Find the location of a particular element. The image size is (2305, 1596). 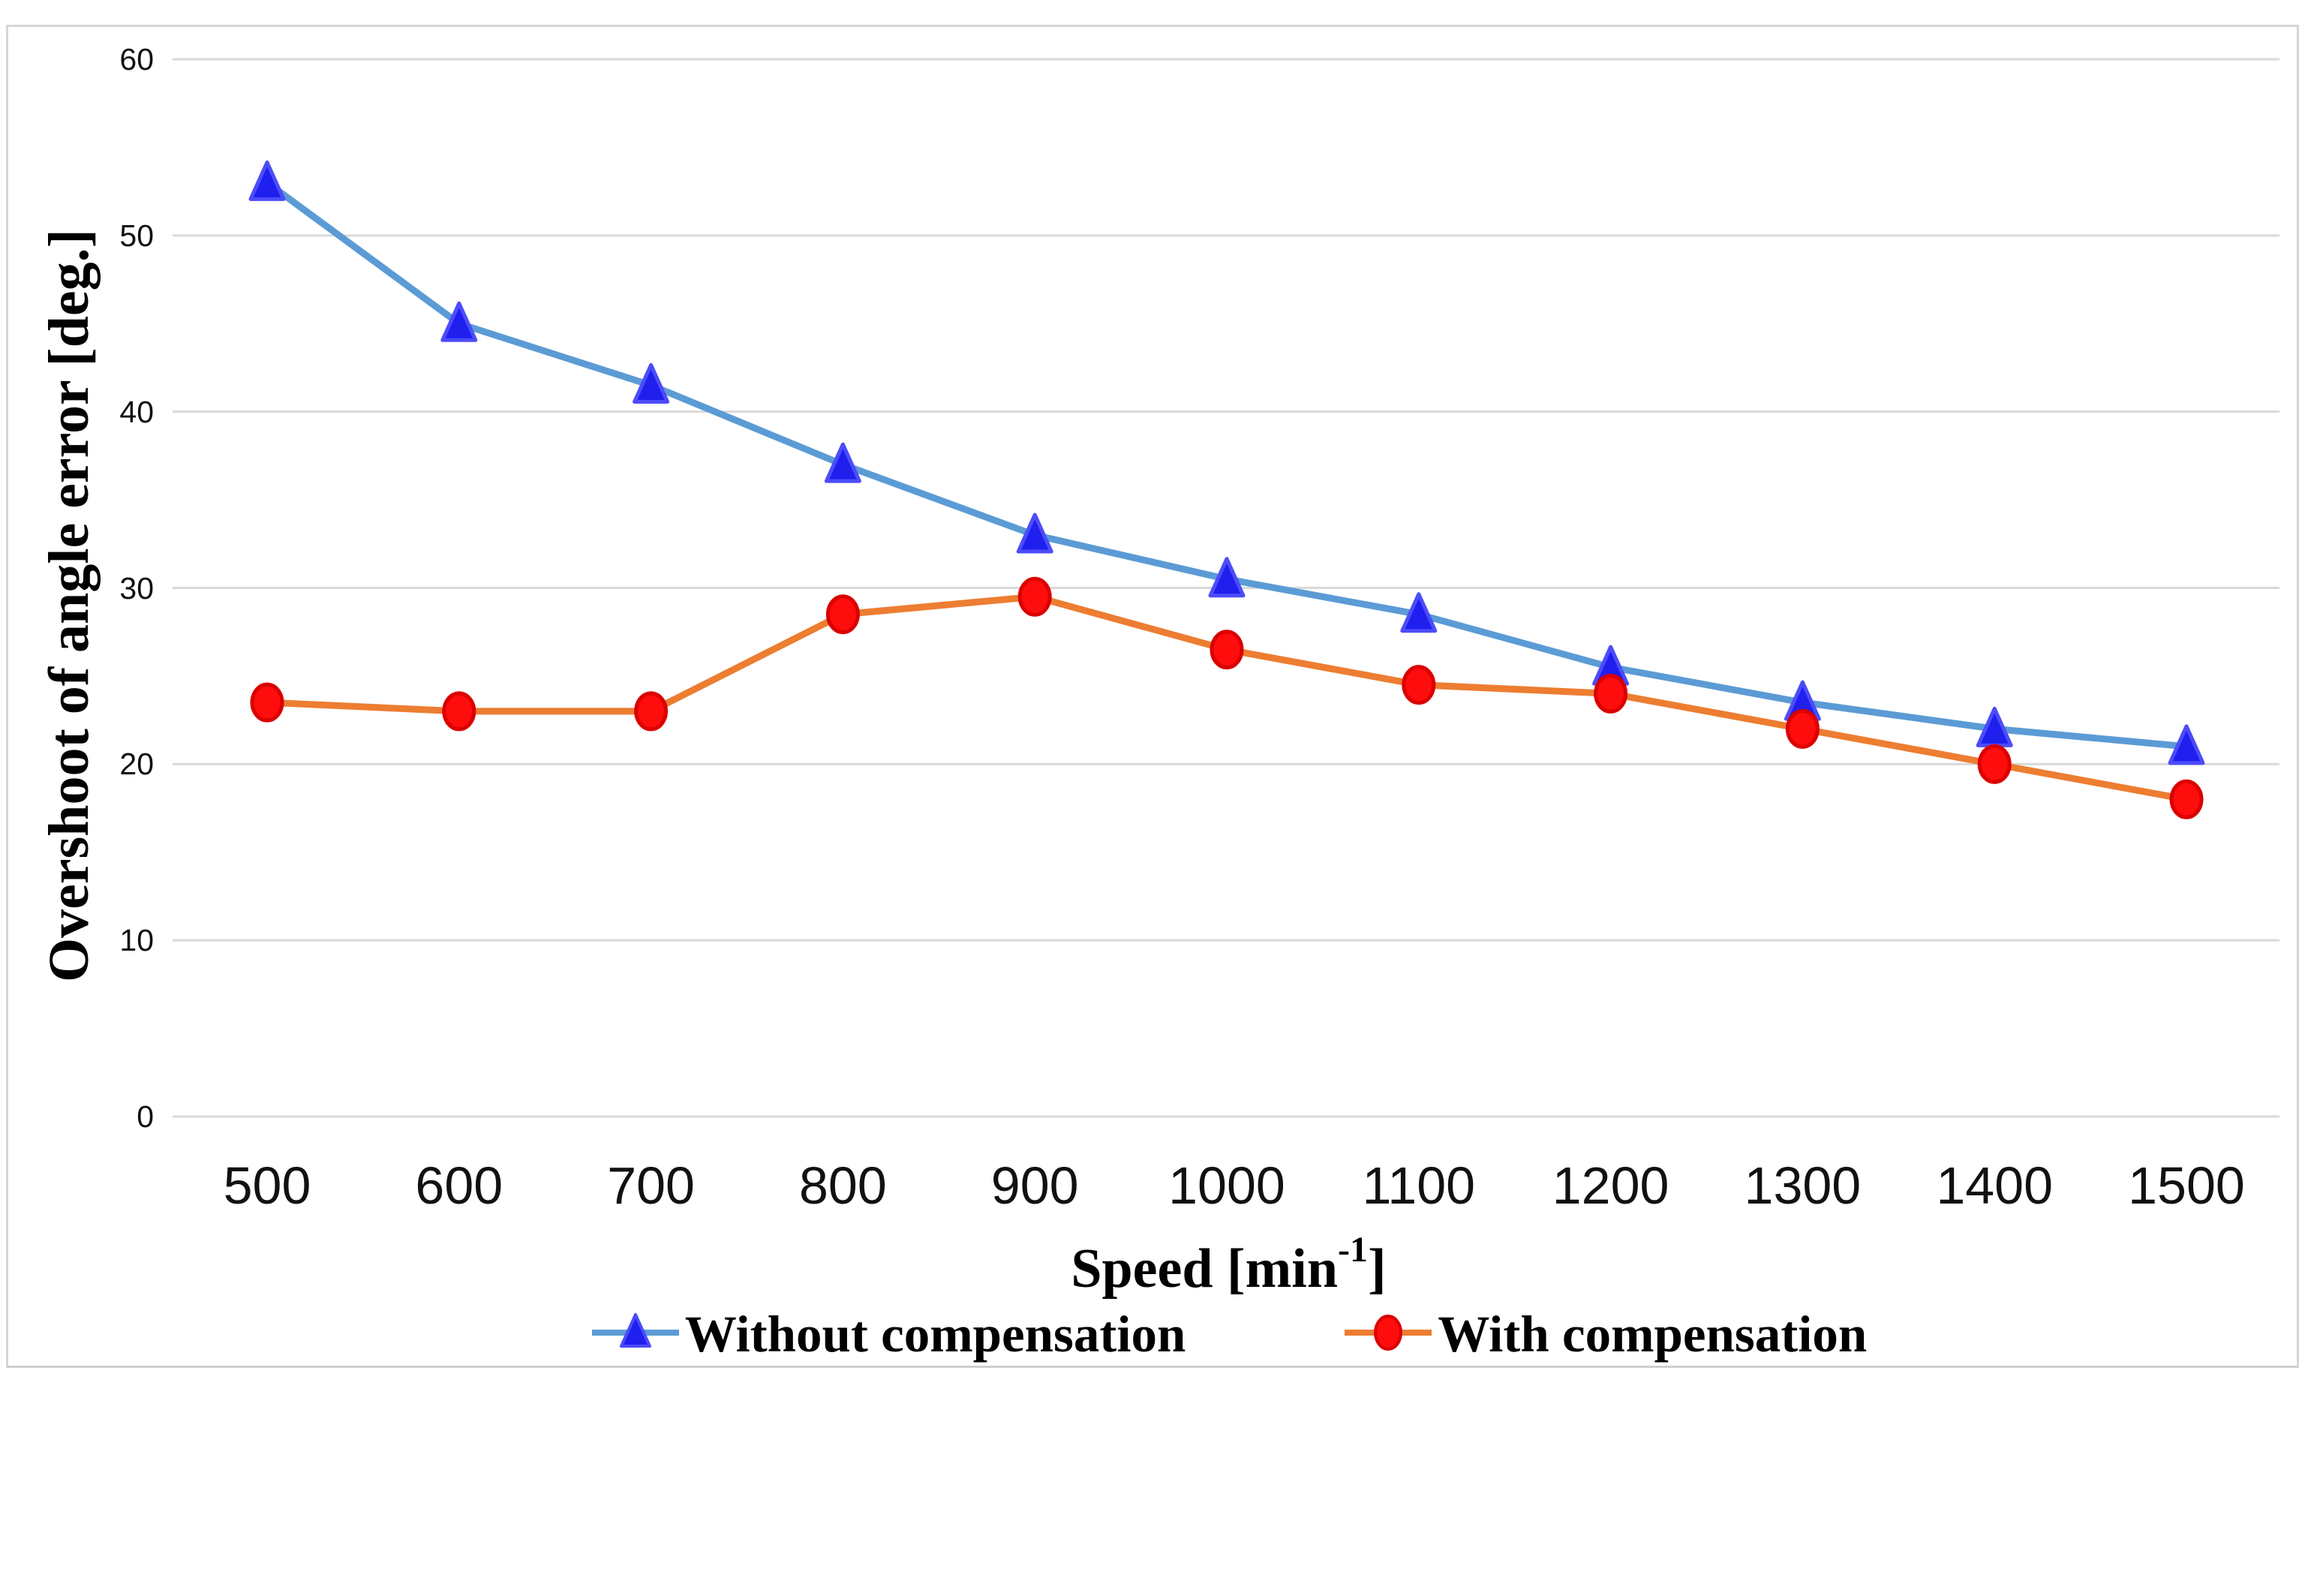

y-tick-label: 40 is located at coordinates (136, 411).